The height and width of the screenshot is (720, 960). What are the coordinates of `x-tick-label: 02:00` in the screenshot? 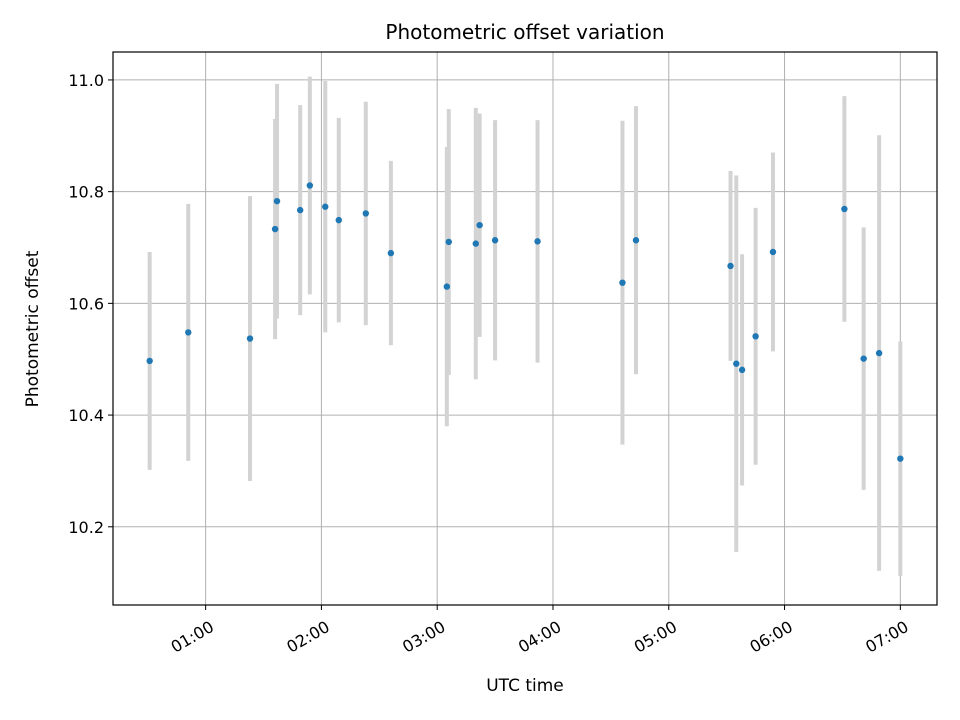 It's located at (307, 637).